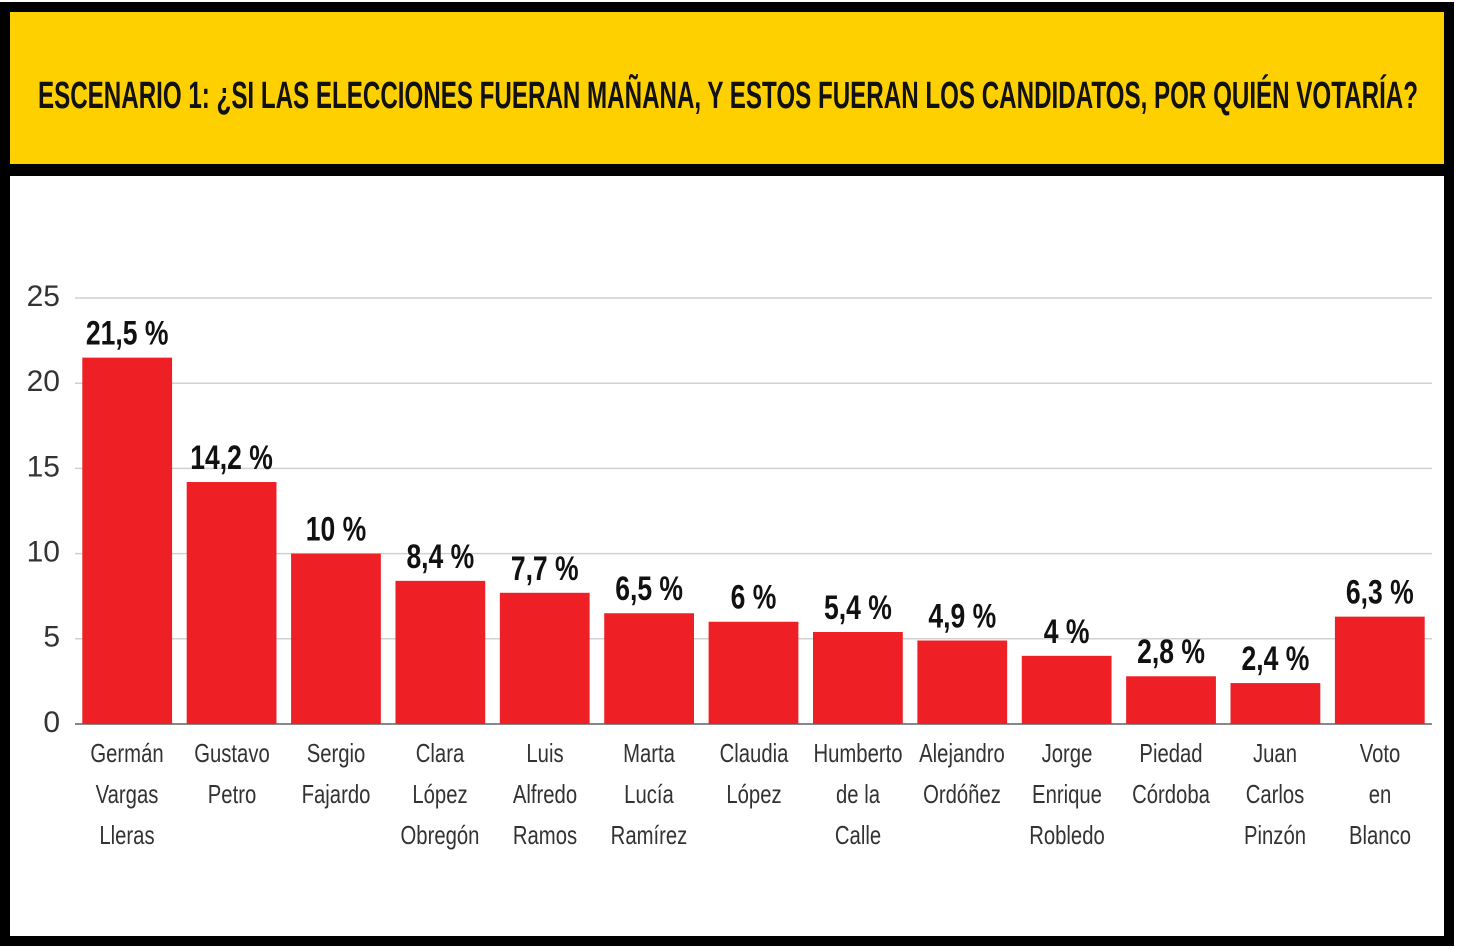 The height and width of the screenshot is (948, 1457). Describe the element at coordinates (1379, 794) in the screenshot. I see `x-tick-label: Voto en Blanco` at that location.